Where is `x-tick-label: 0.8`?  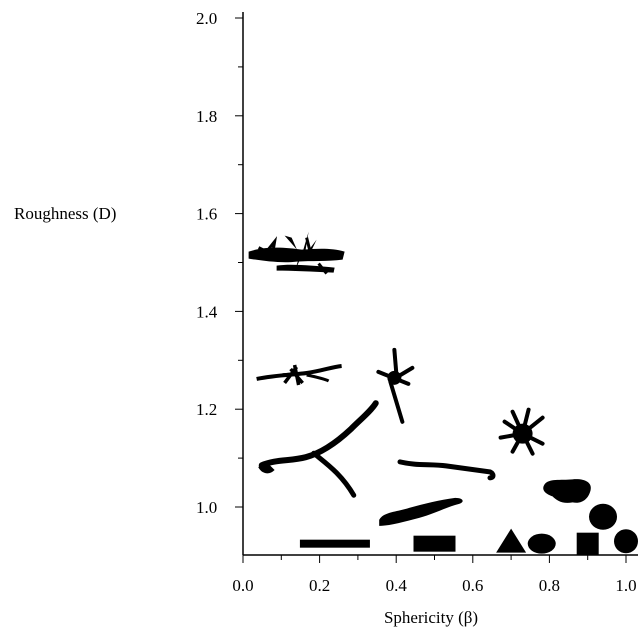
x-tick-label: 0.8 is located at coordinates (549, 585).